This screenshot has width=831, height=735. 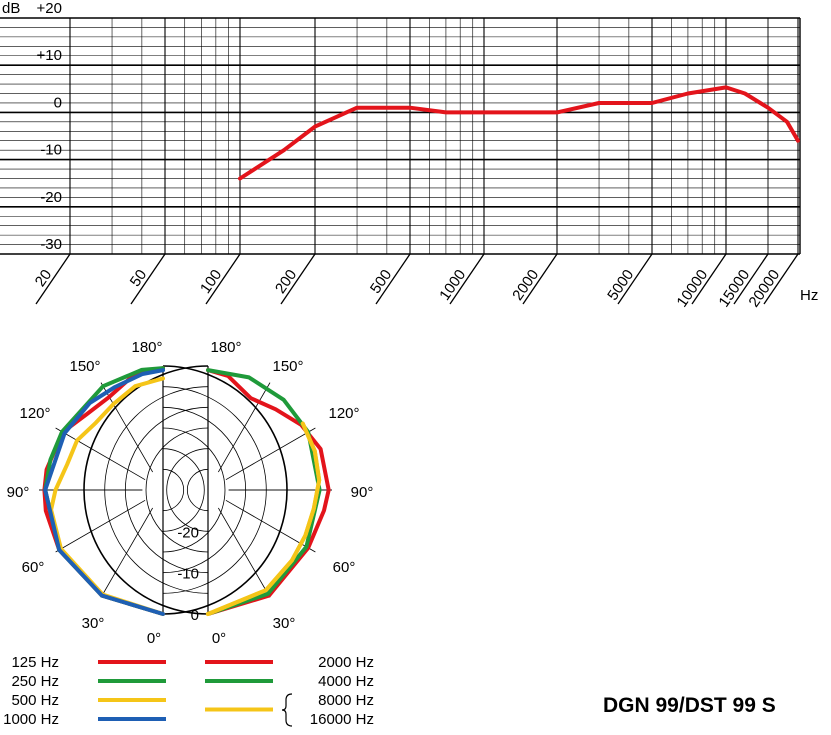 I want to click on polar-radial-label: 0, so click(x=195, y=615).